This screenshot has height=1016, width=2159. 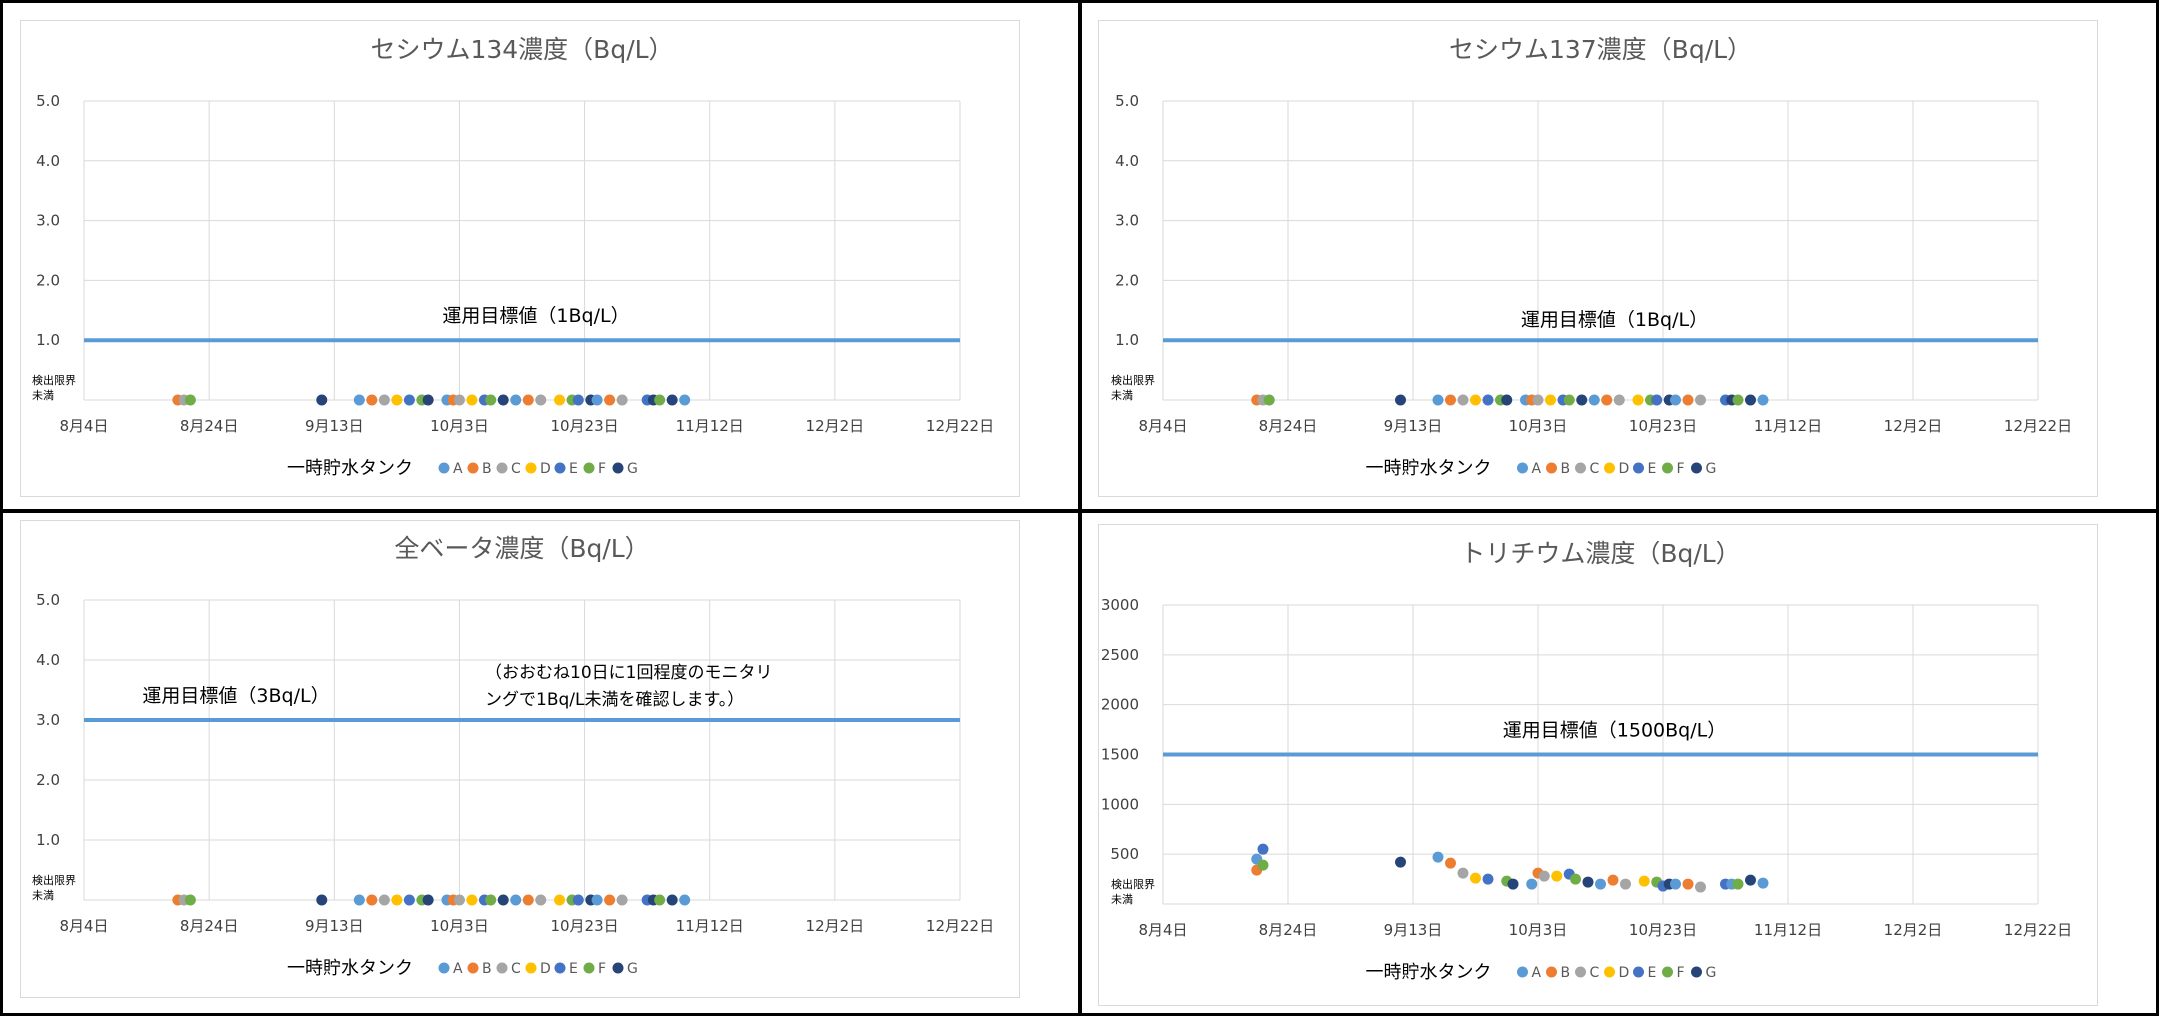 What do you see at coordinates (502, 968) in the screenshot?
I see `gross-beta-legend-marker-C` at bounding box center [502, 968].